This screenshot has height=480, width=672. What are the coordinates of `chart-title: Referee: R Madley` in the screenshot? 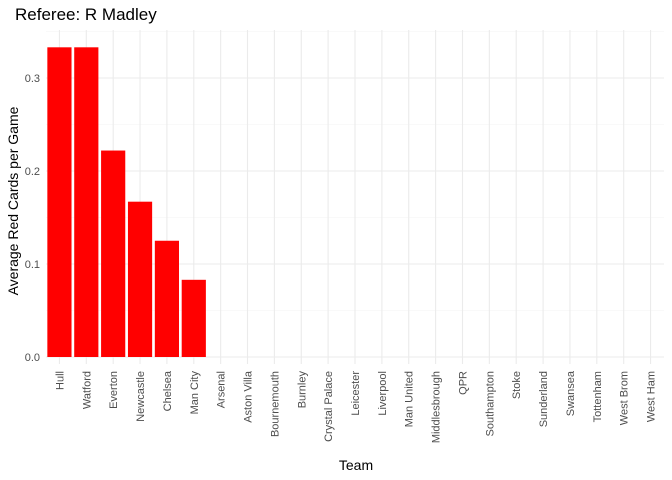 It's located at (86, 14).